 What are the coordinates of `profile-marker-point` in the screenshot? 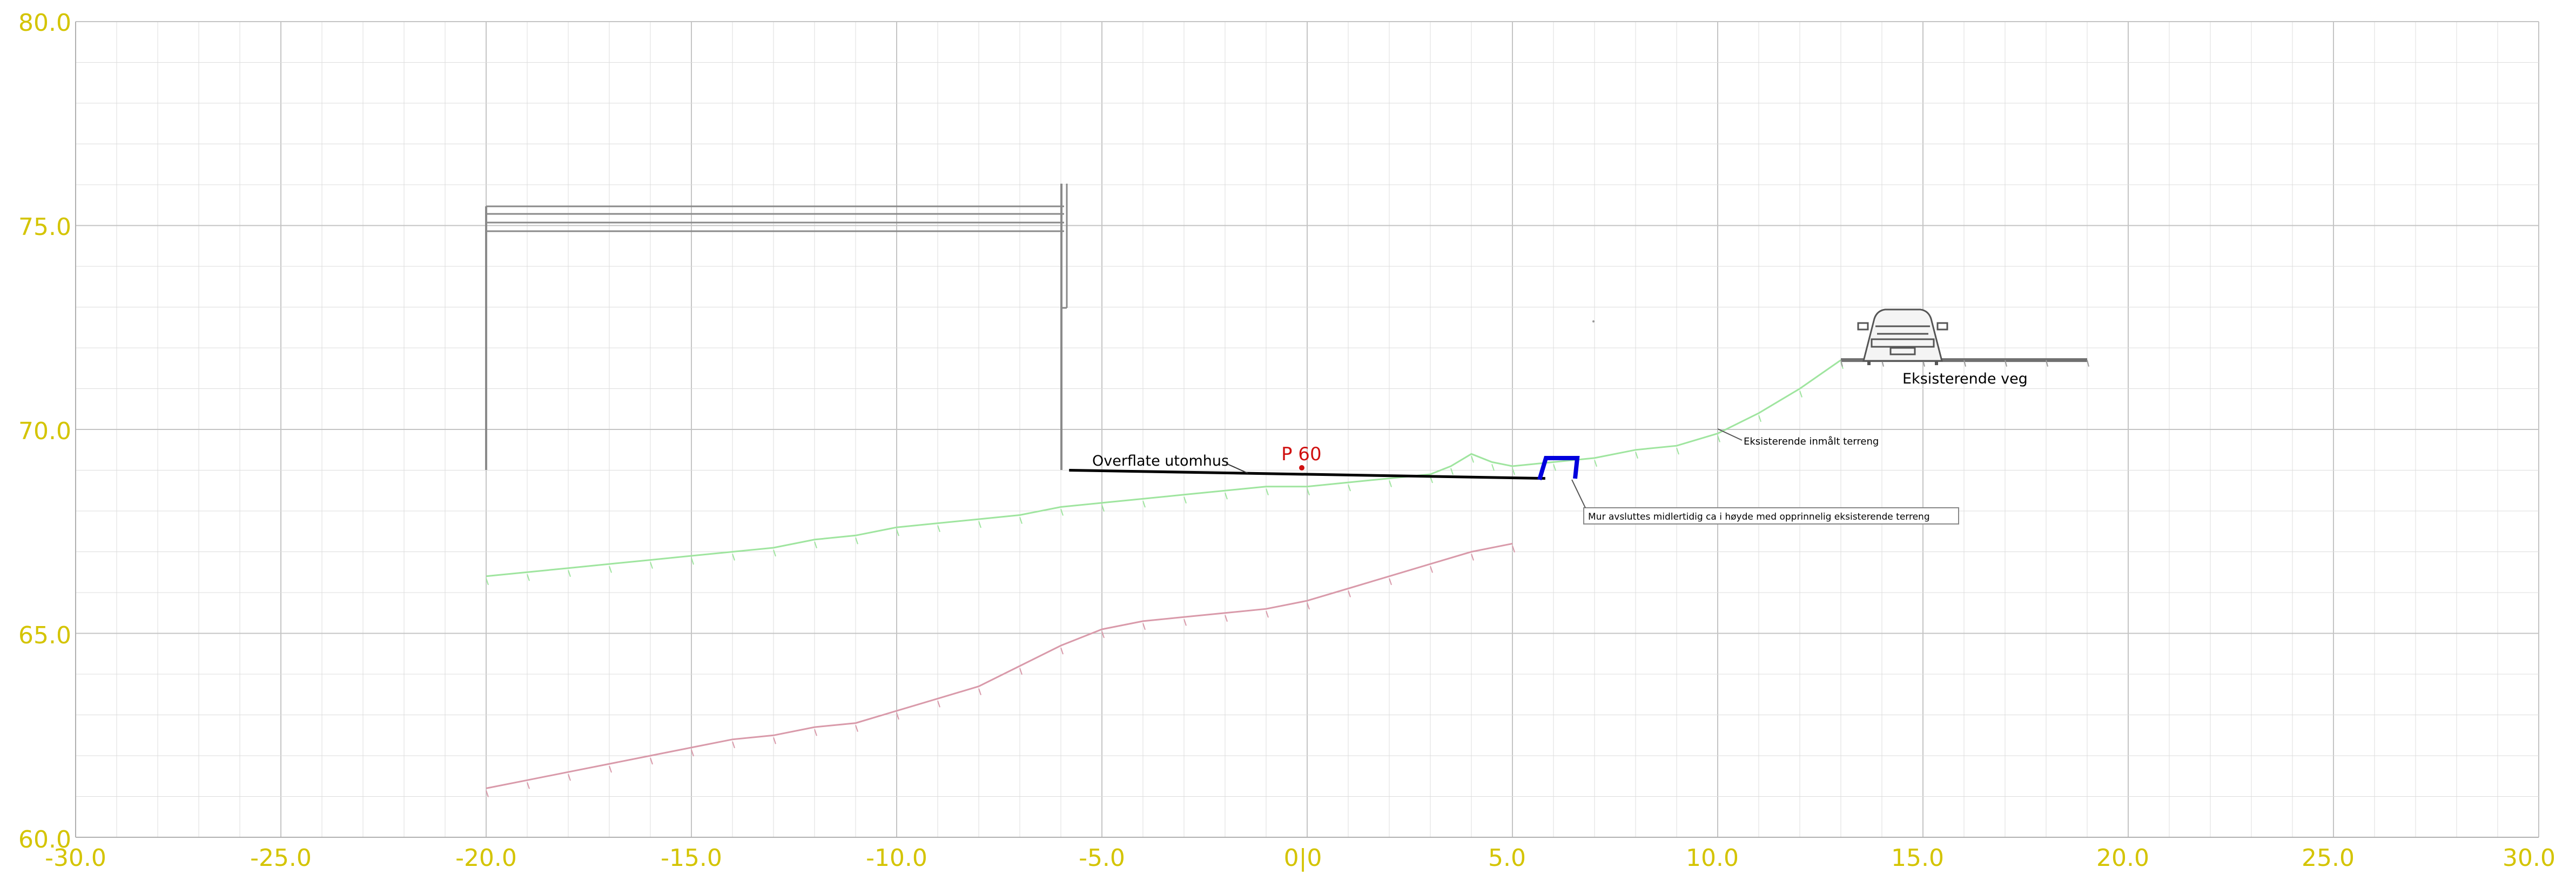 It's located at (1301, 467).